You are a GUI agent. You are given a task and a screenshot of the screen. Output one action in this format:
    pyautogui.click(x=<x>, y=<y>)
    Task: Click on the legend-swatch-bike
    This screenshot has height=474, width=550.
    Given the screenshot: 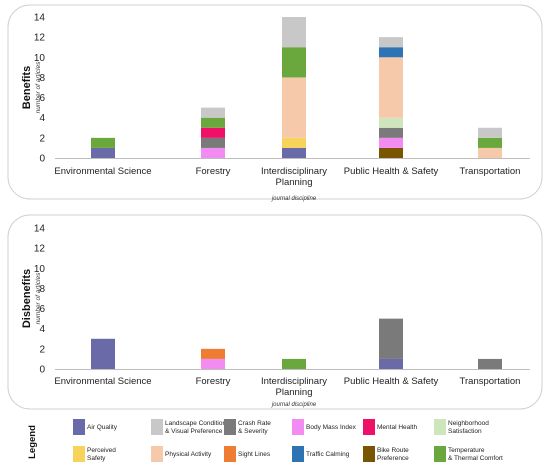 What is the action you would take?
    pyautogui.click(x=369, y=454)
    